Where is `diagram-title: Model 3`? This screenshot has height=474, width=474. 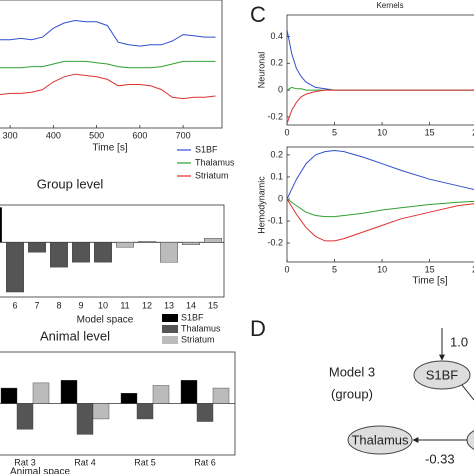 diagram-title: Model 3 is located at coordinates (352, 371).